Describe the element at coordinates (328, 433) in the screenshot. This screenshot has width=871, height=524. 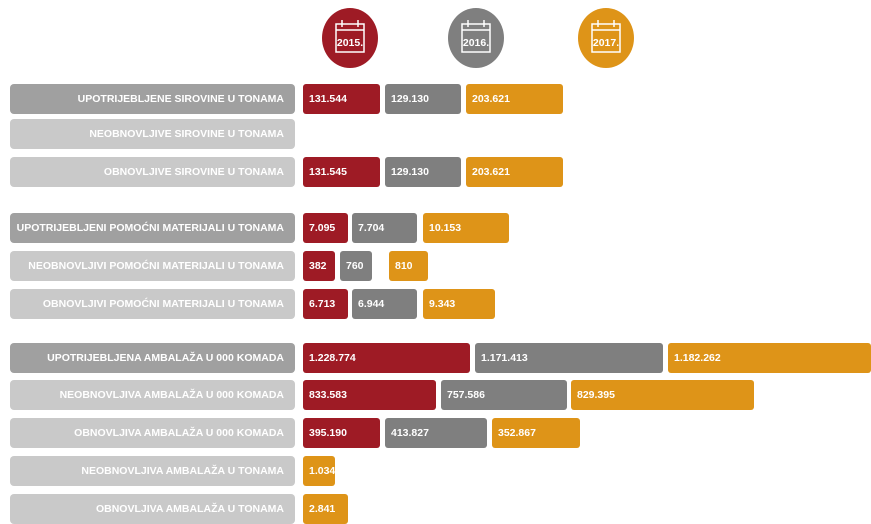
I see `value-label: 395.190` at that location.